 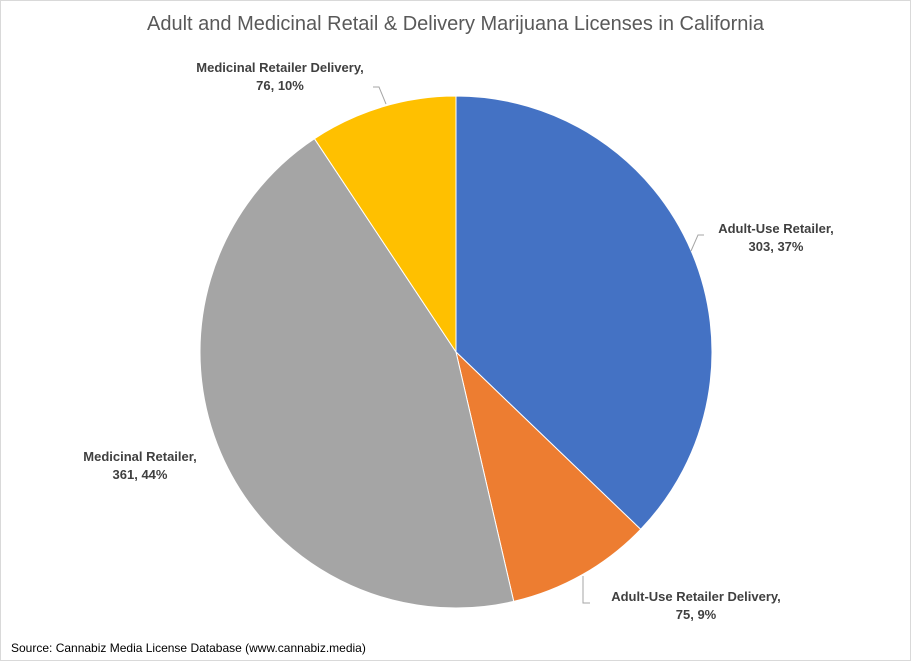 I want to click on data-label-line2: 361, 44%, so click(x=140, y=474).